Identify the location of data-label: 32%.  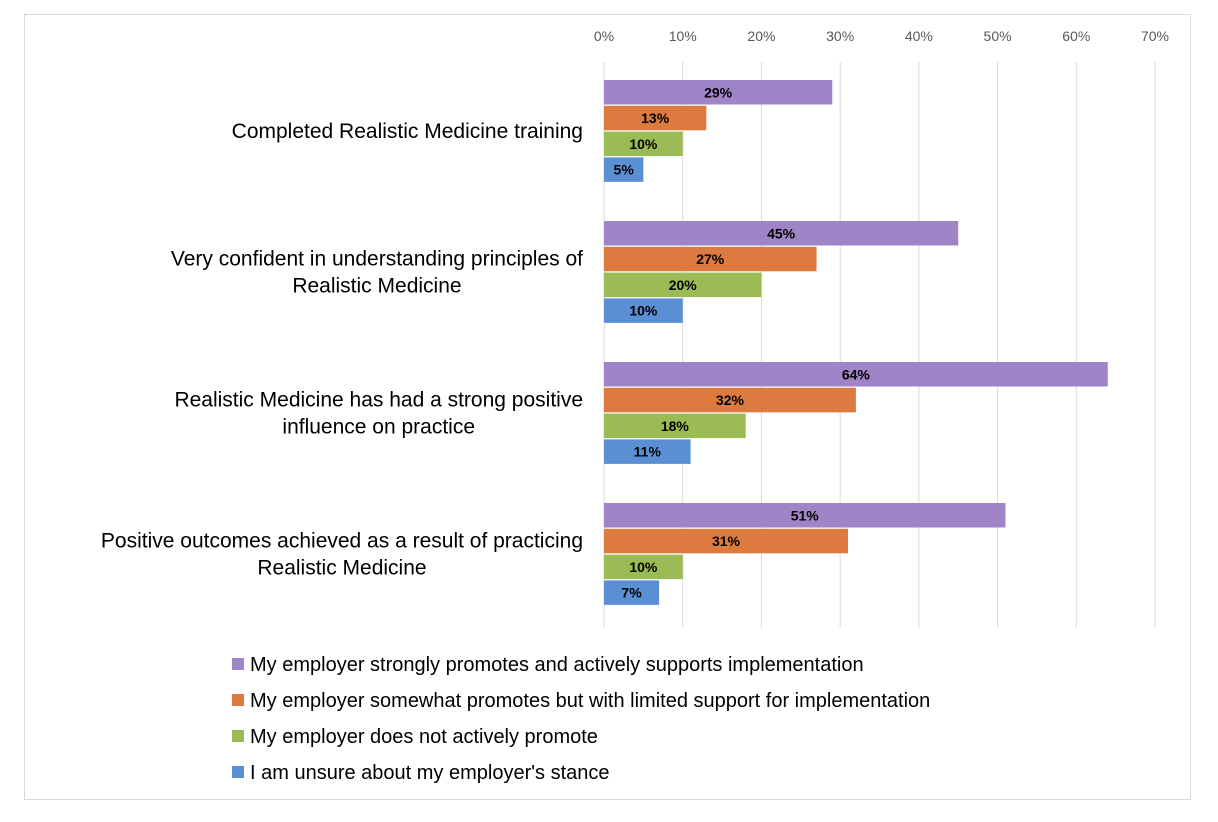
(730, 400).